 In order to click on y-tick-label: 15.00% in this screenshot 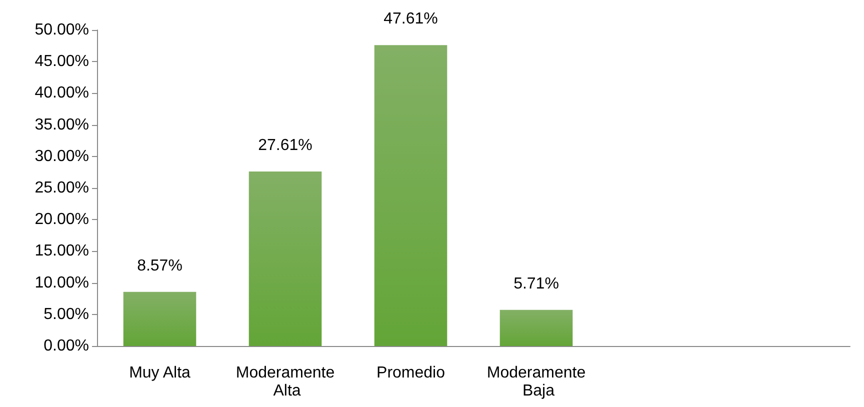, I will do `click(61, 251)`.